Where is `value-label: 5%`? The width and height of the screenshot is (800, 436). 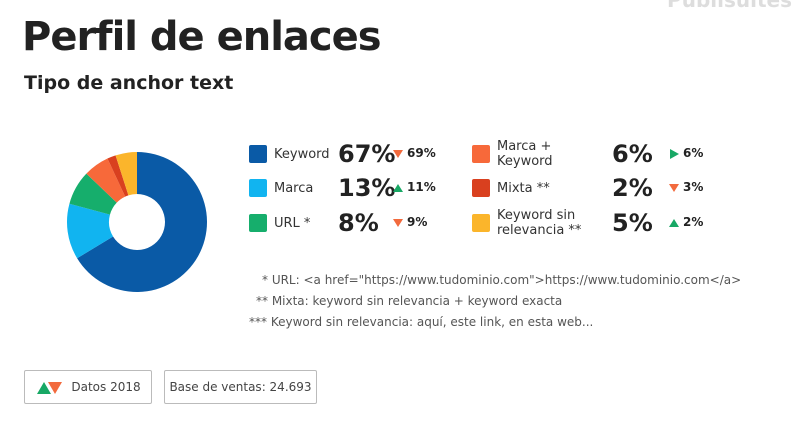
value-label: 5% is located at coordinates (632, 223).